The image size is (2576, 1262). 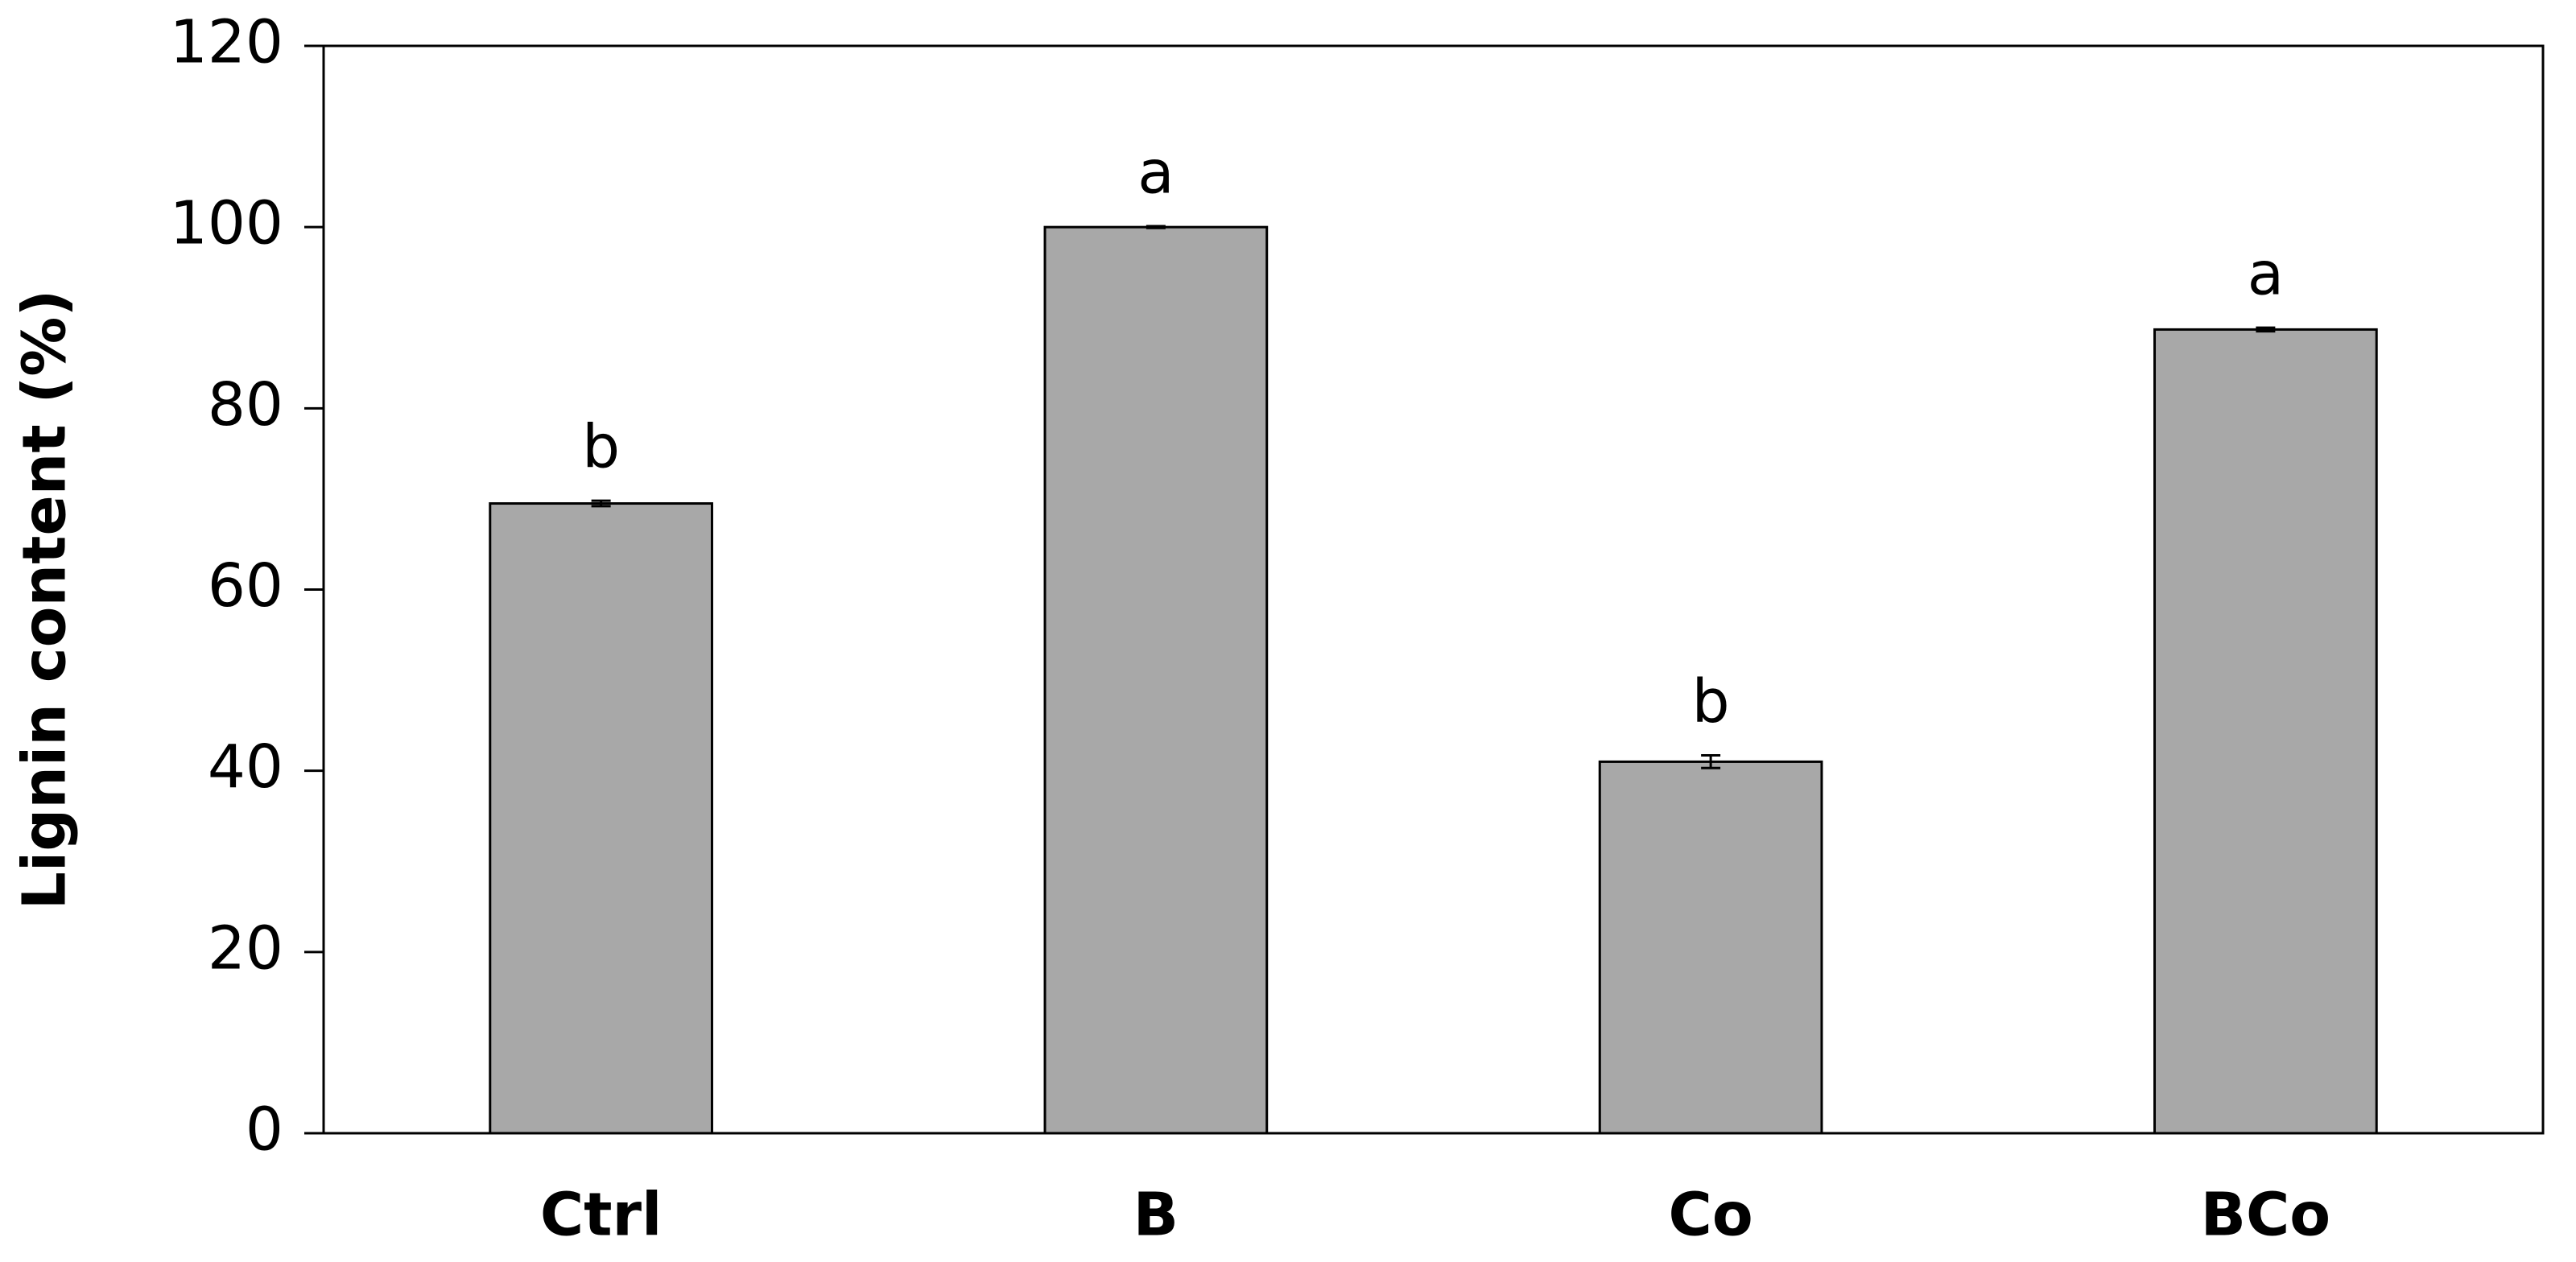 What do you see at coordinates (245, 948) in the screenshot?
I see `y-tick-label: 20` at bounding box center [245, 948].